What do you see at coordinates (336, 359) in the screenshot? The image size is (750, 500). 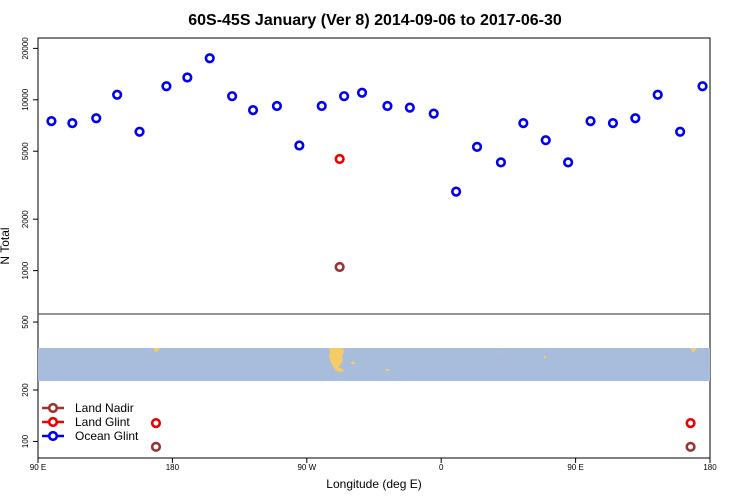 I see `map-land-south-america` at bounding box center [336, 359].